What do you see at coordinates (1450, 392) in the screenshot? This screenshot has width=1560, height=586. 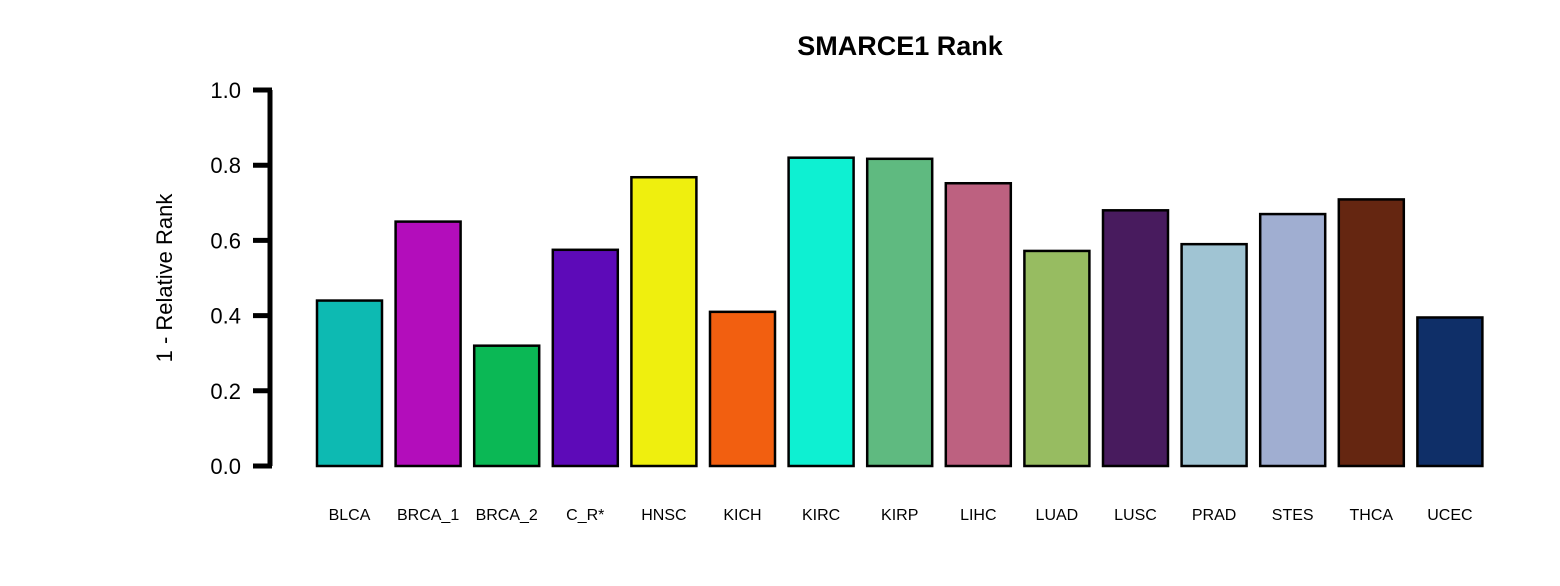 I see `bar-ucec` at bounding box center [1450, 392].